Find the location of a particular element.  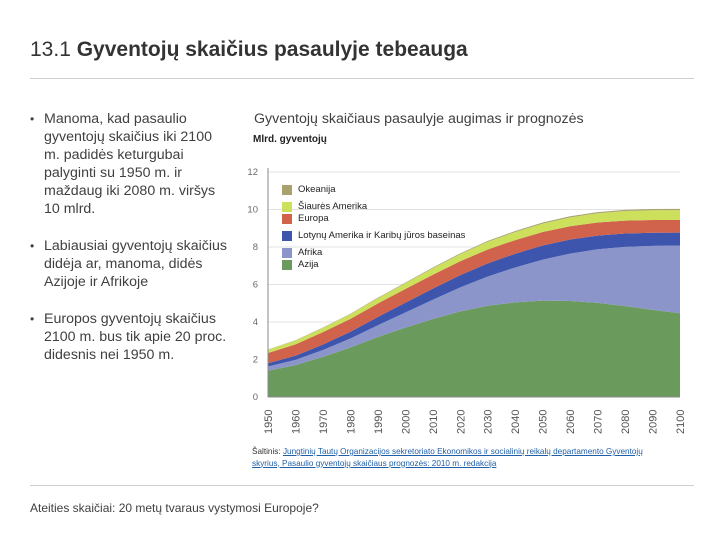

legend-label: Šiaurės Amerika is located at coordinates (333, 206).